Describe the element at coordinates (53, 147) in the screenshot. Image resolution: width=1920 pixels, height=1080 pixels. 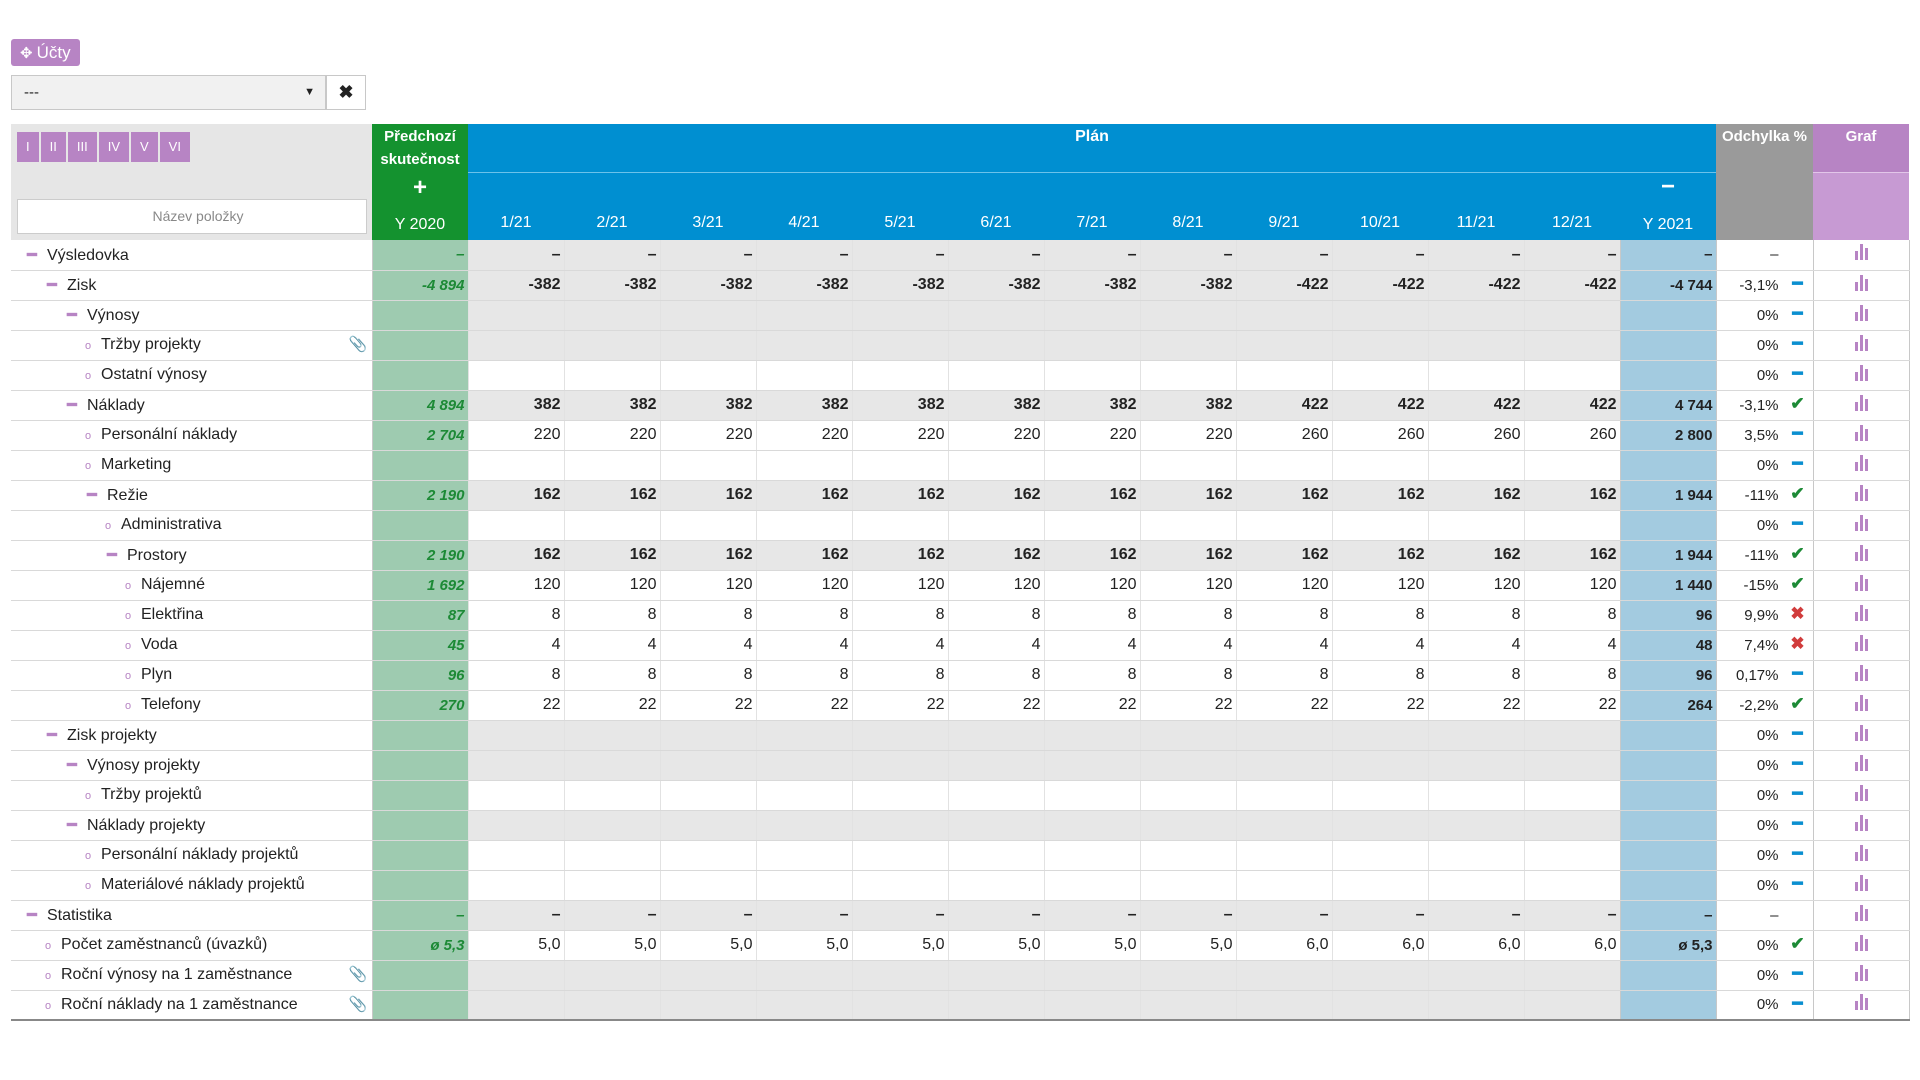
I see `period-button-2: II` at that location.